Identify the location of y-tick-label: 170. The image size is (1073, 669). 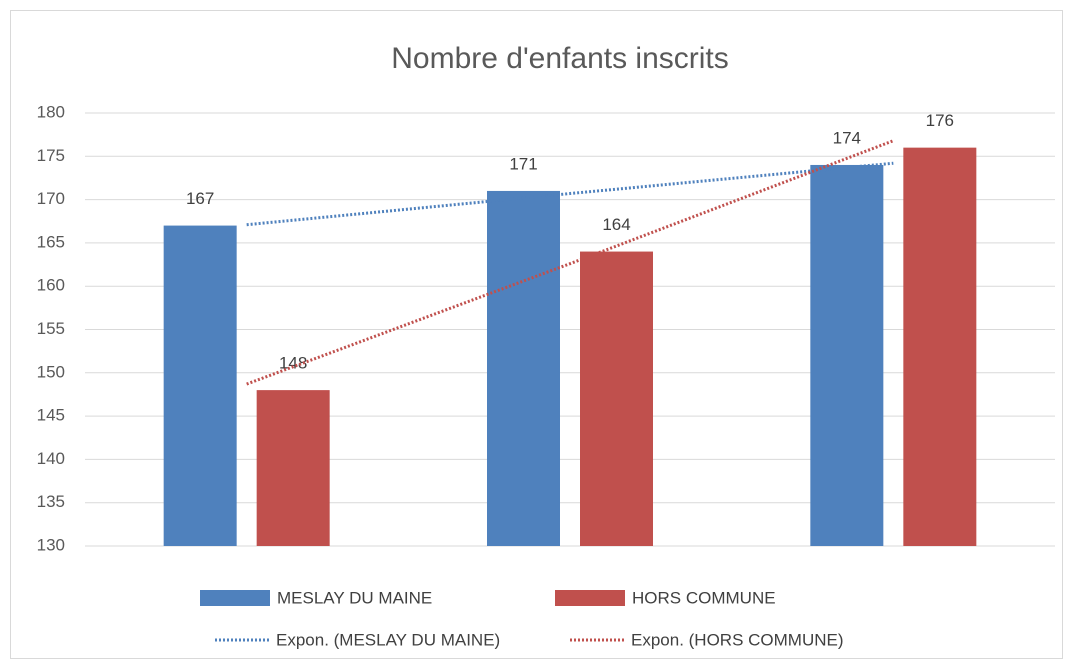
(51, 198).